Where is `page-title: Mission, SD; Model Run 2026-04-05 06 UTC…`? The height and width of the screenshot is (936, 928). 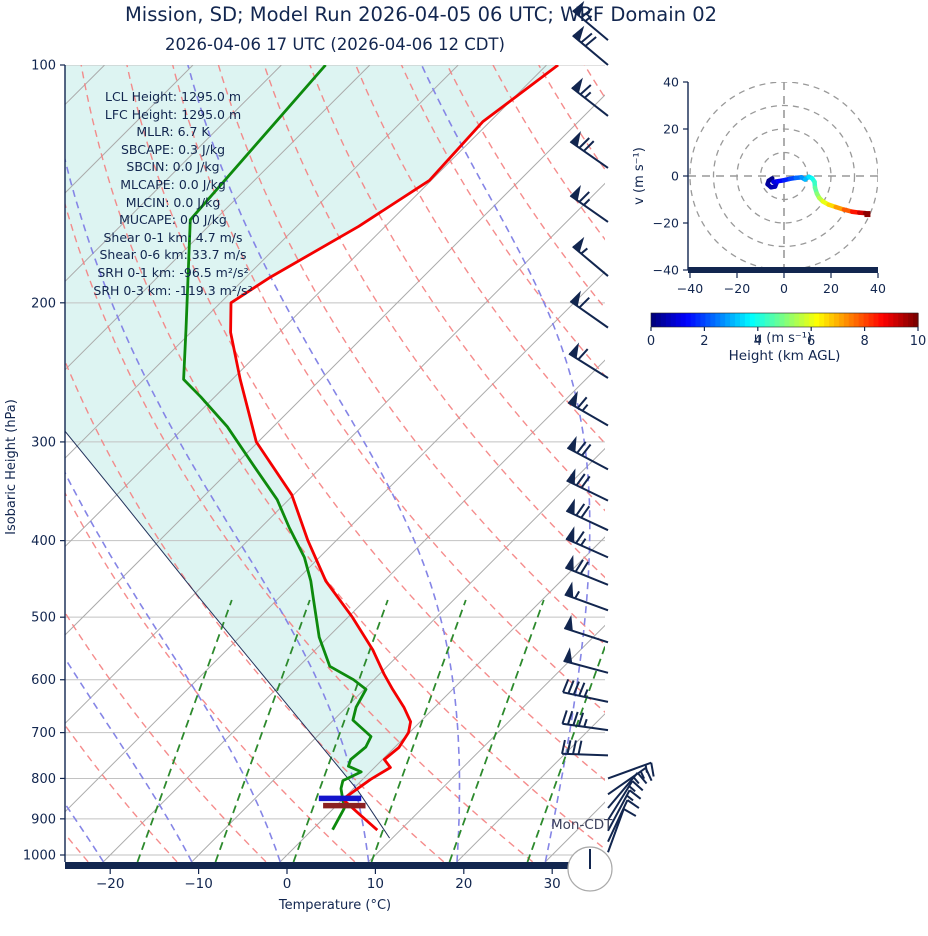
page-title: Mission, SD; Model Run 2026-04-05 06 UTC… is located at coordinates (421, 14).